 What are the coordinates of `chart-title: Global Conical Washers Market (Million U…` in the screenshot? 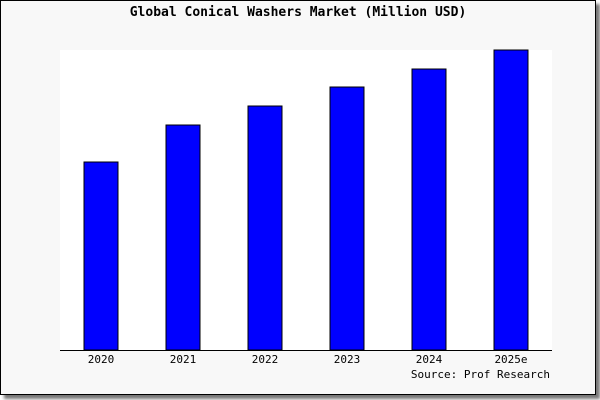 It's located at (298, 12).